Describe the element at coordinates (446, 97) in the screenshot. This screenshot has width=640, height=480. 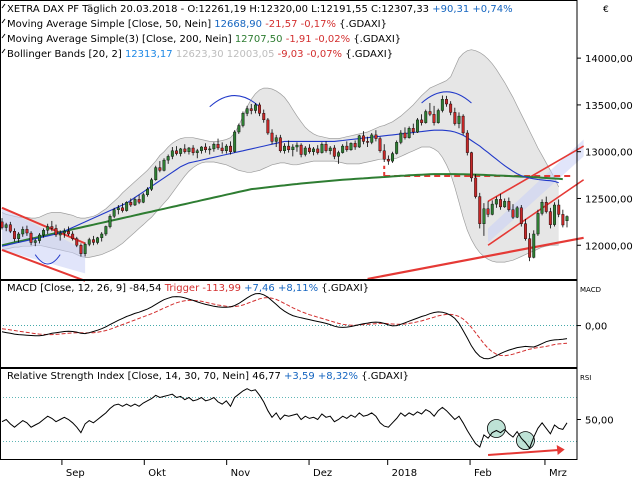
I see `top-arc-jan` at that location.